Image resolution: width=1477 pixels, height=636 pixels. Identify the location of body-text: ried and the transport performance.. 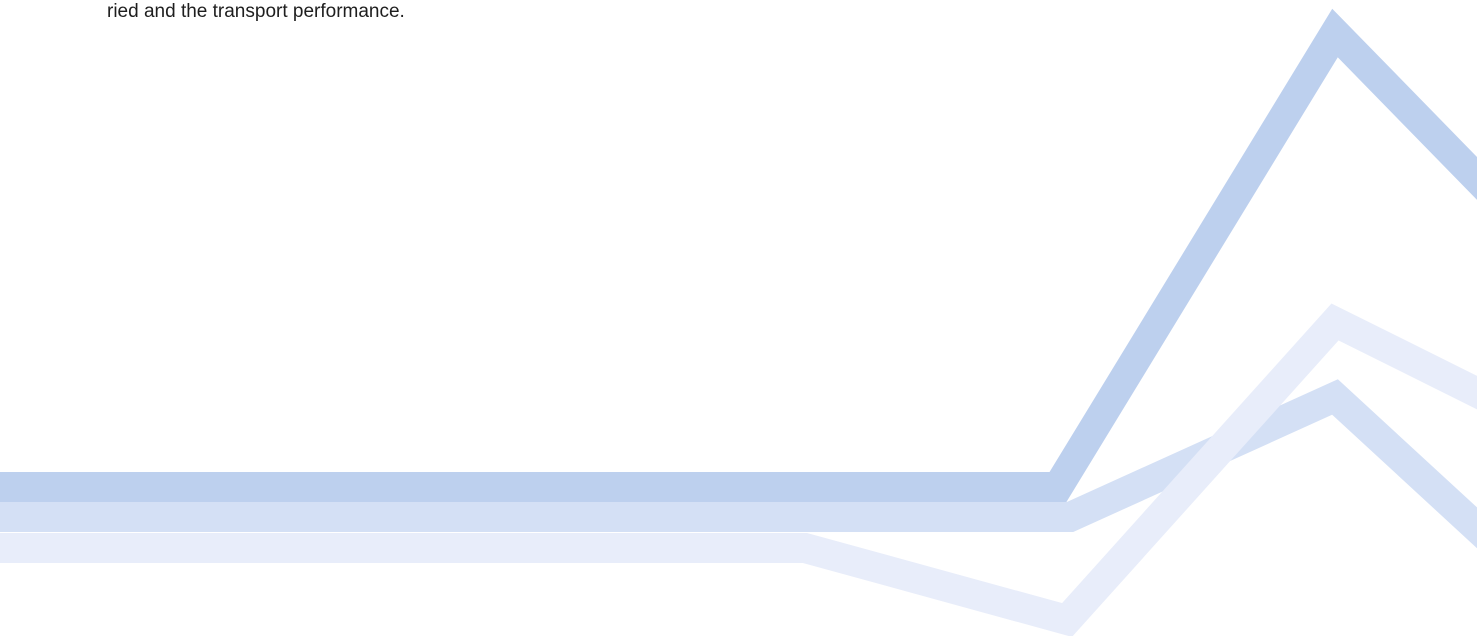
(256, 11).